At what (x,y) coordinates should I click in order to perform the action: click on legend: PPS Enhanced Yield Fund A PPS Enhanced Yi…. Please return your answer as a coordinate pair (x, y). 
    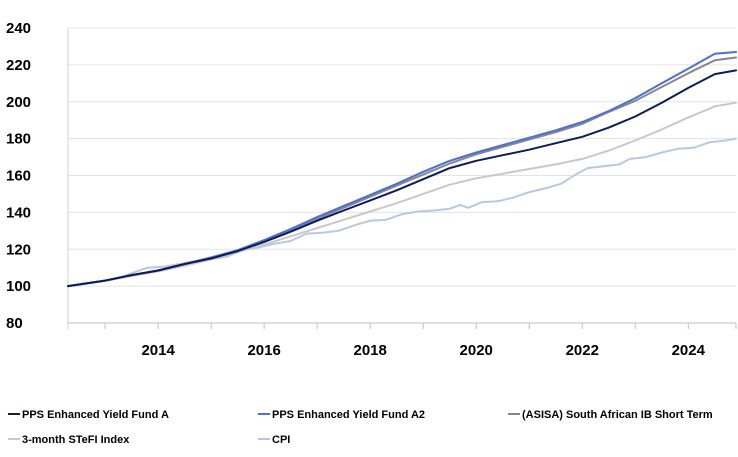
    Looking at the image, I should click on (360, 427).